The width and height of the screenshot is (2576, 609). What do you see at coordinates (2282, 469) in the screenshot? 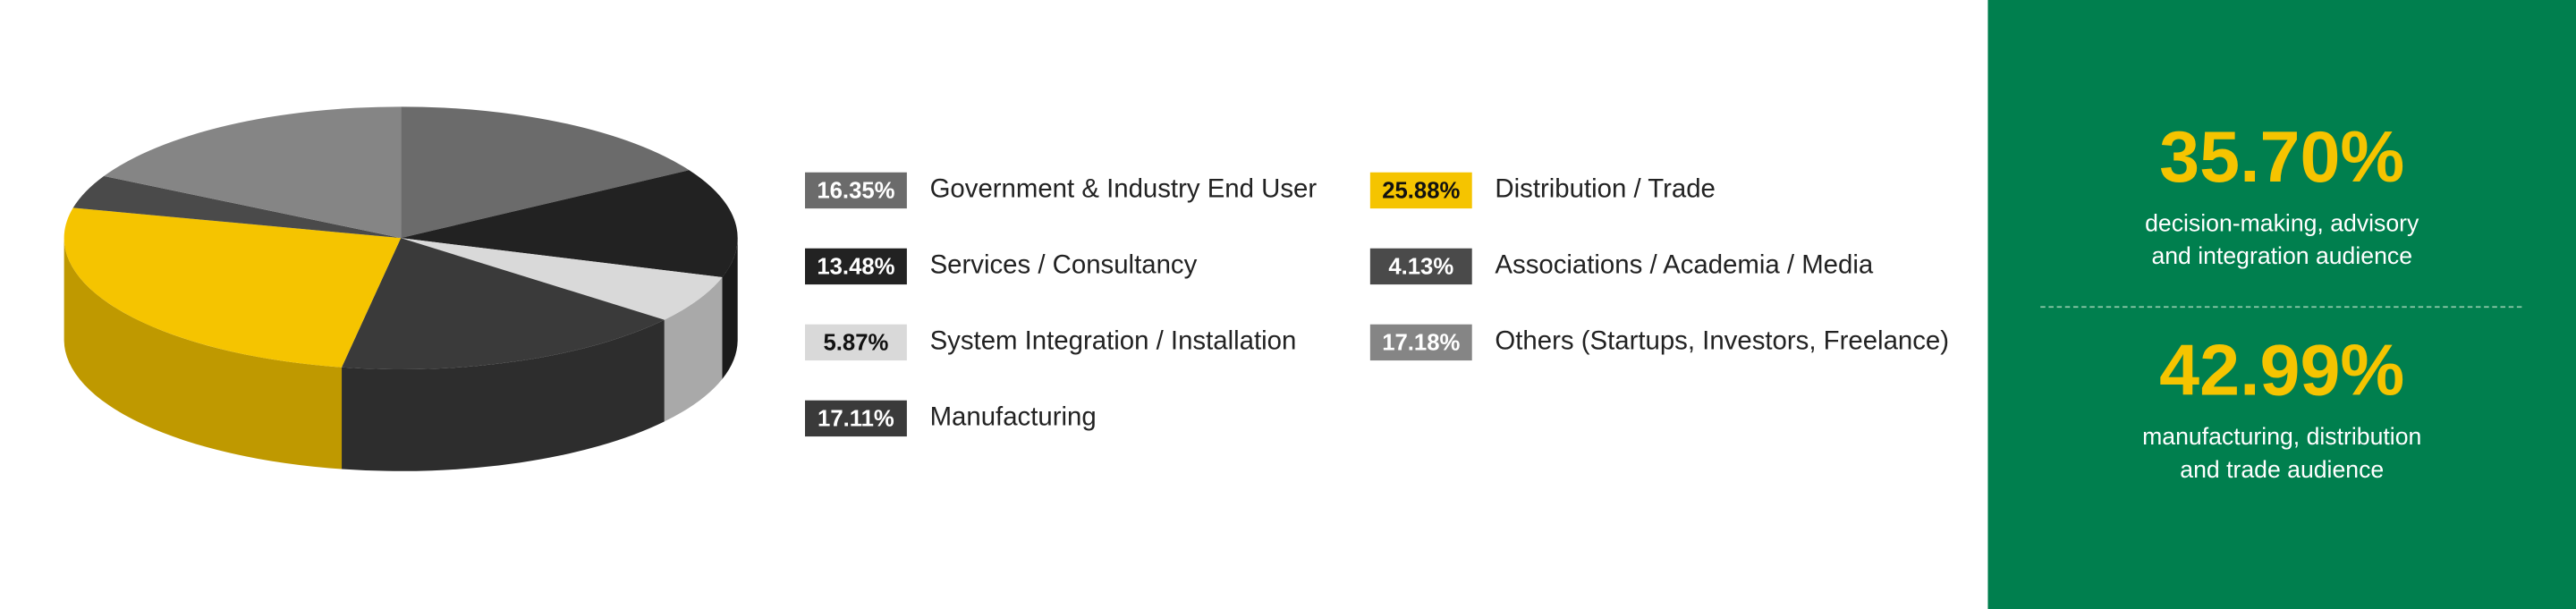
I see `highlight-text: and trade audience` at bounding box center [2282, 469].